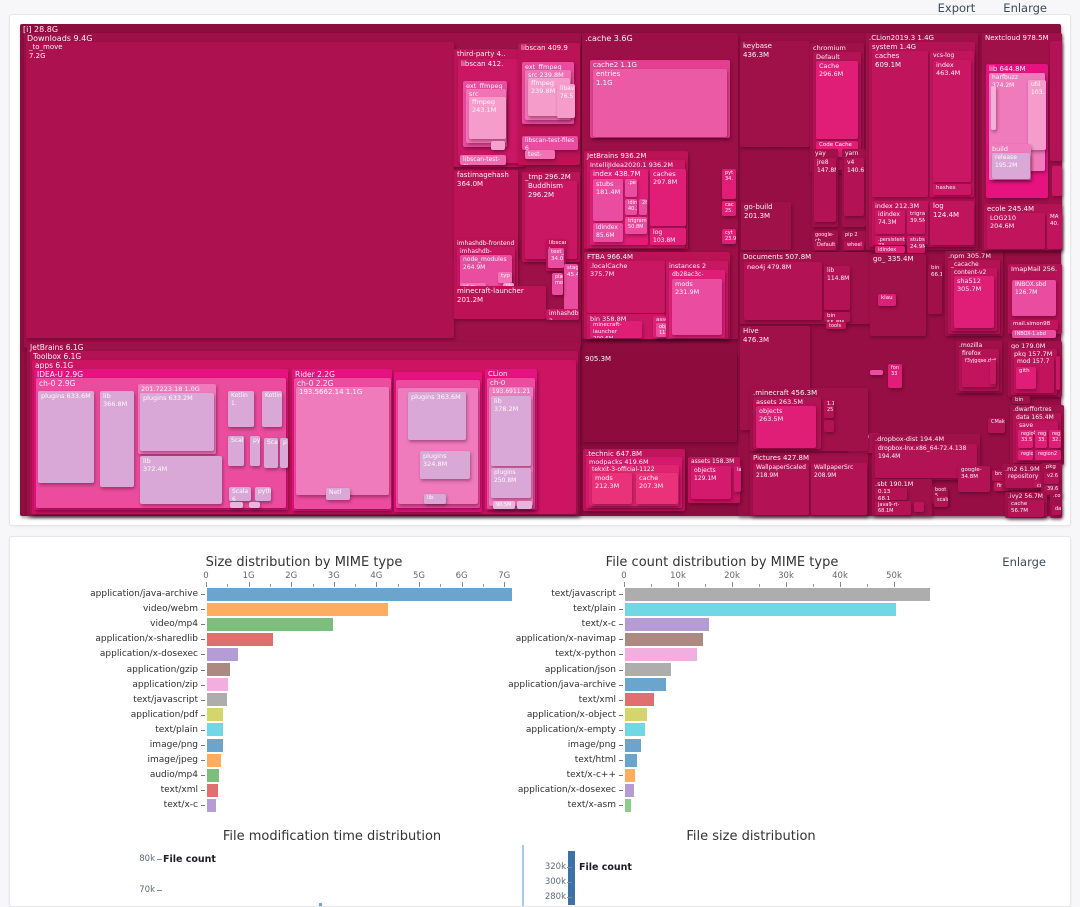 This screenshot has height=907, width=1080. What do you see at coordinates (729, 208) in the screenshot?
I see `treemap-node: cac 25.` at bounding box center [729, 208].